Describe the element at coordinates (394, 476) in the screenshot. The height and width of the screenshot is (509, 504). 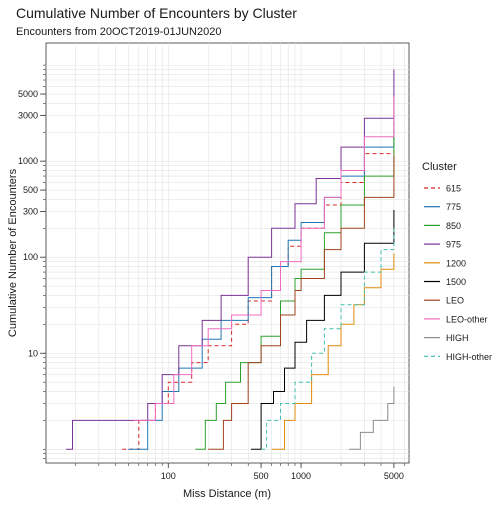
I see `x-tick-label: 5000` at that location.